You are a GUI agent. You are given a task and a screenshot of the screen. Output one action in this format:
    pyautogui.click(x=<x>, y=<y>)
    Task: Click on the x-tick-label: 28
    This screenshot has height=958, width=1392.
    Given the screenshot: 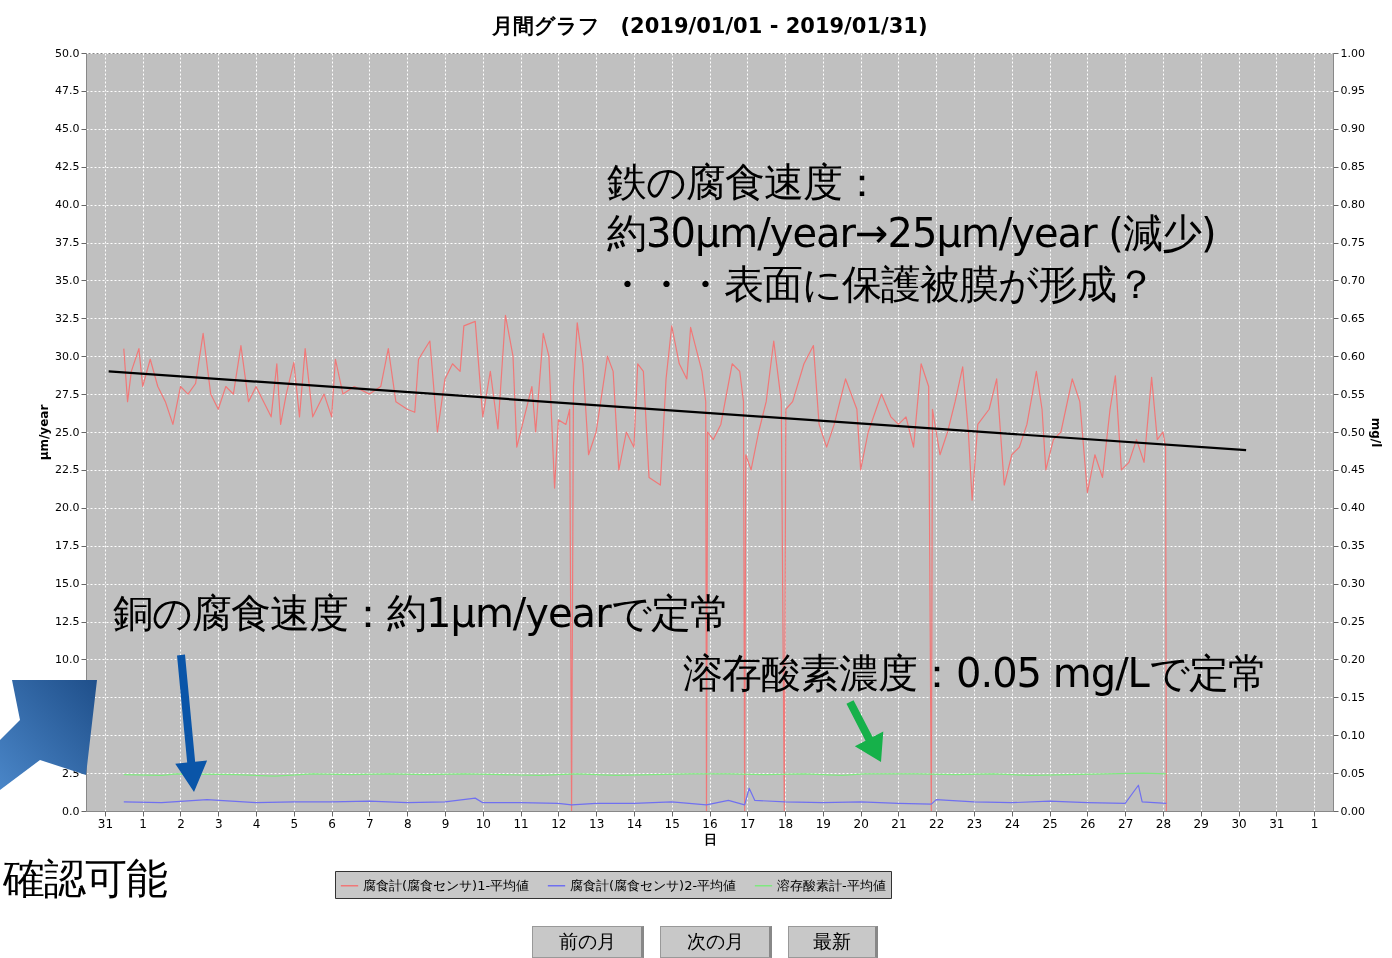 What is the action you would take?
    pyautogui.click(x=1163, y=823)
    